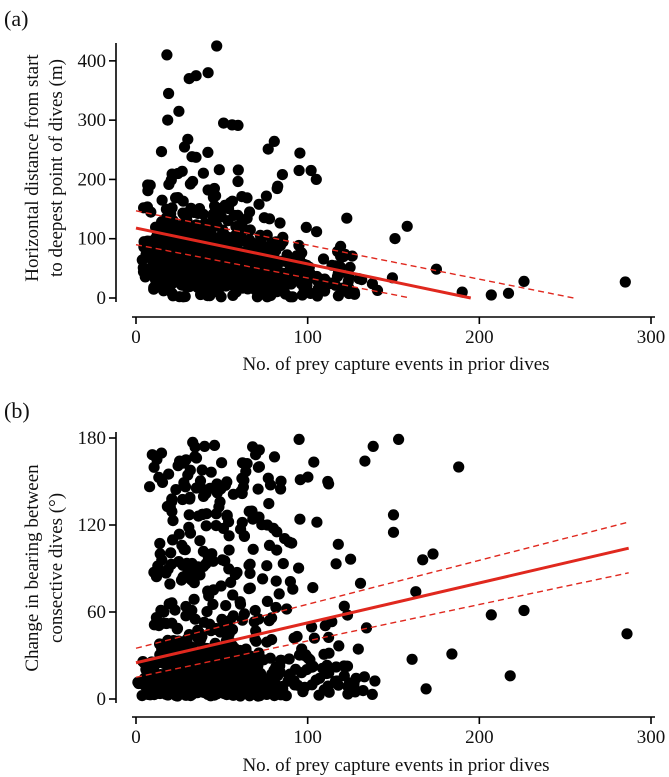 The height and width of the screenshot is (777, 669). I want to click on panel-a-y-axis-title-line-1: Horizontal distance from start, so click(32, 168).